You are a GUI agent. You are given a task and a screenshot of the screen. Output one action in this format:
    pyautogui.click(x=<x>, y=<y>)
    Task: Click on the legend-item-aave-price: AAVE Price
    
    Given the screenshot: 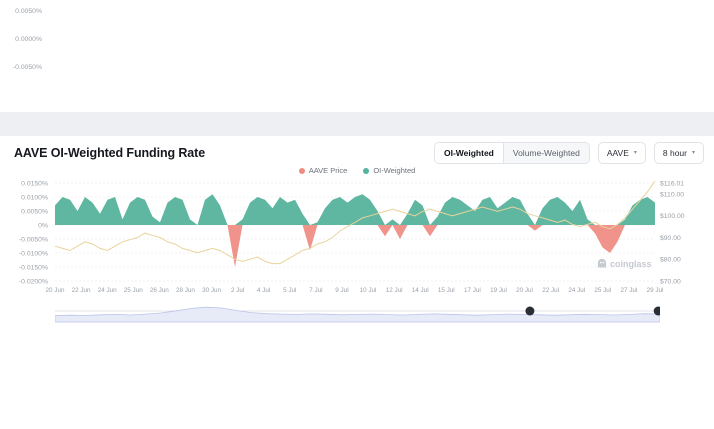 What is the action you would take?
    pyautogui.click(x=323, y=170)
    